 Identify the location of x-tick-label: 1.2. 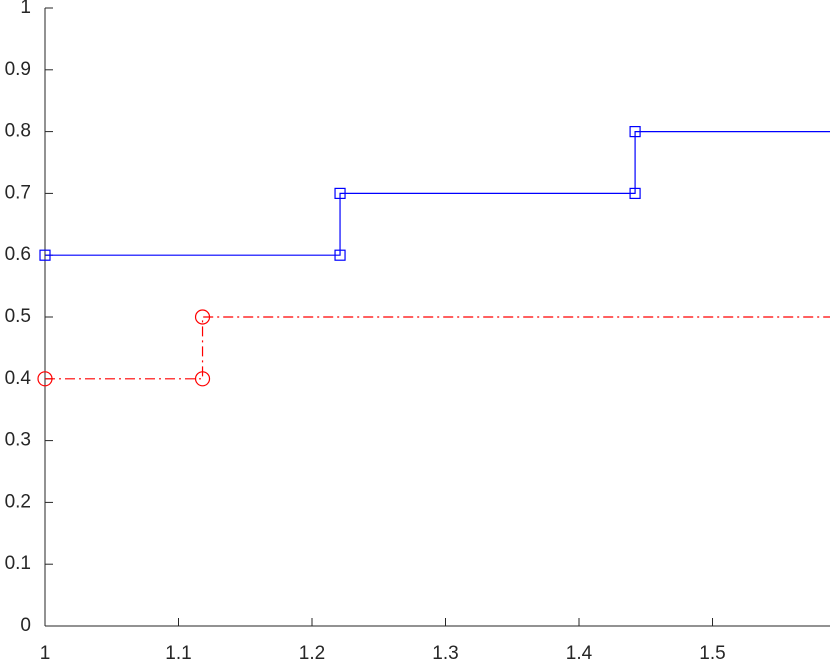
(312, 653).